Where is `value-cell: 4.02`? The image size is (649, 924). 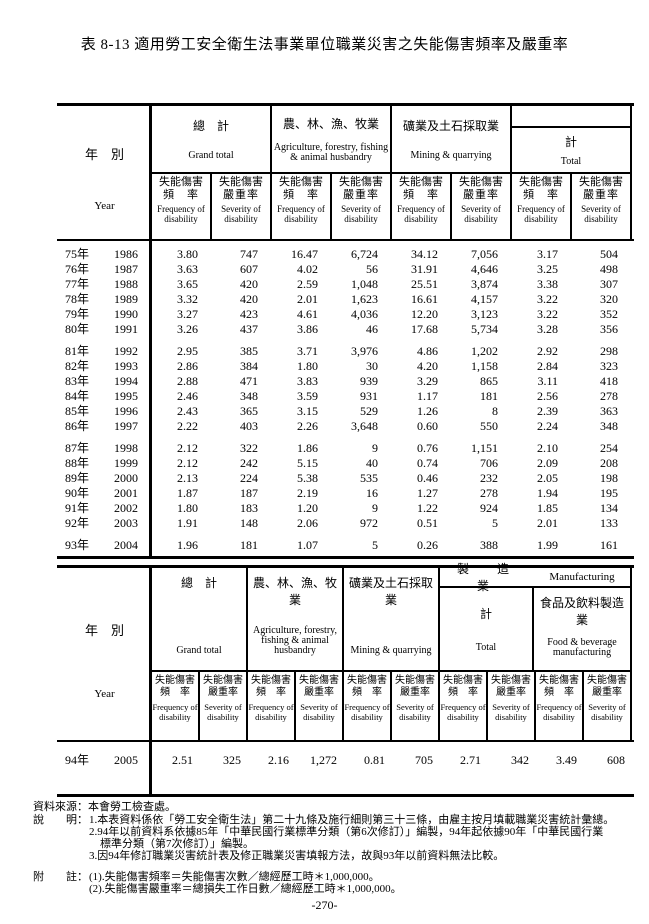 value-cell: 4.02 is located at coordinates (307, 269).